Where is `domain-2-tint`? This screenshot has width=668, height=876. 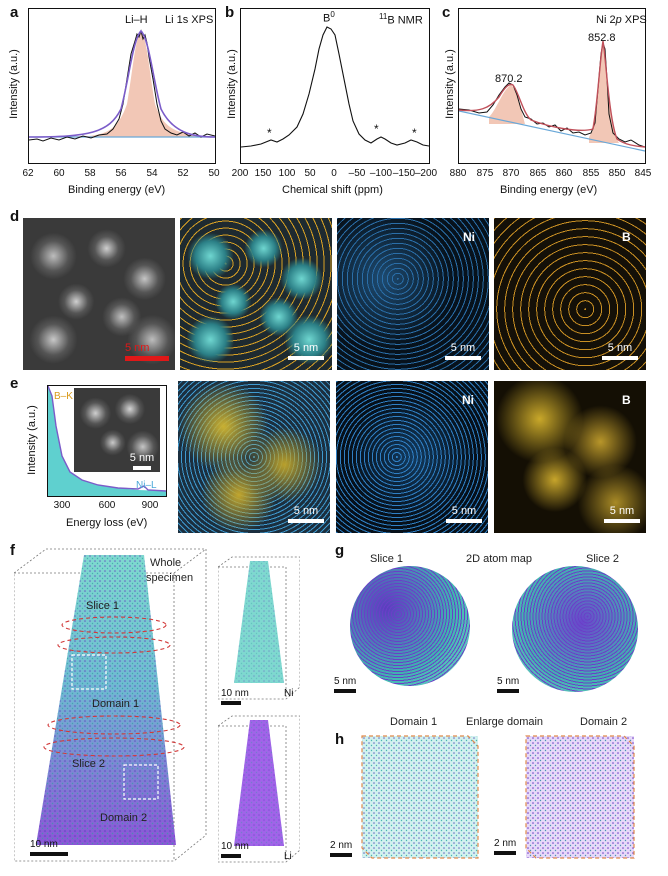
domain-2-tint is located at coordinates (580, 797).